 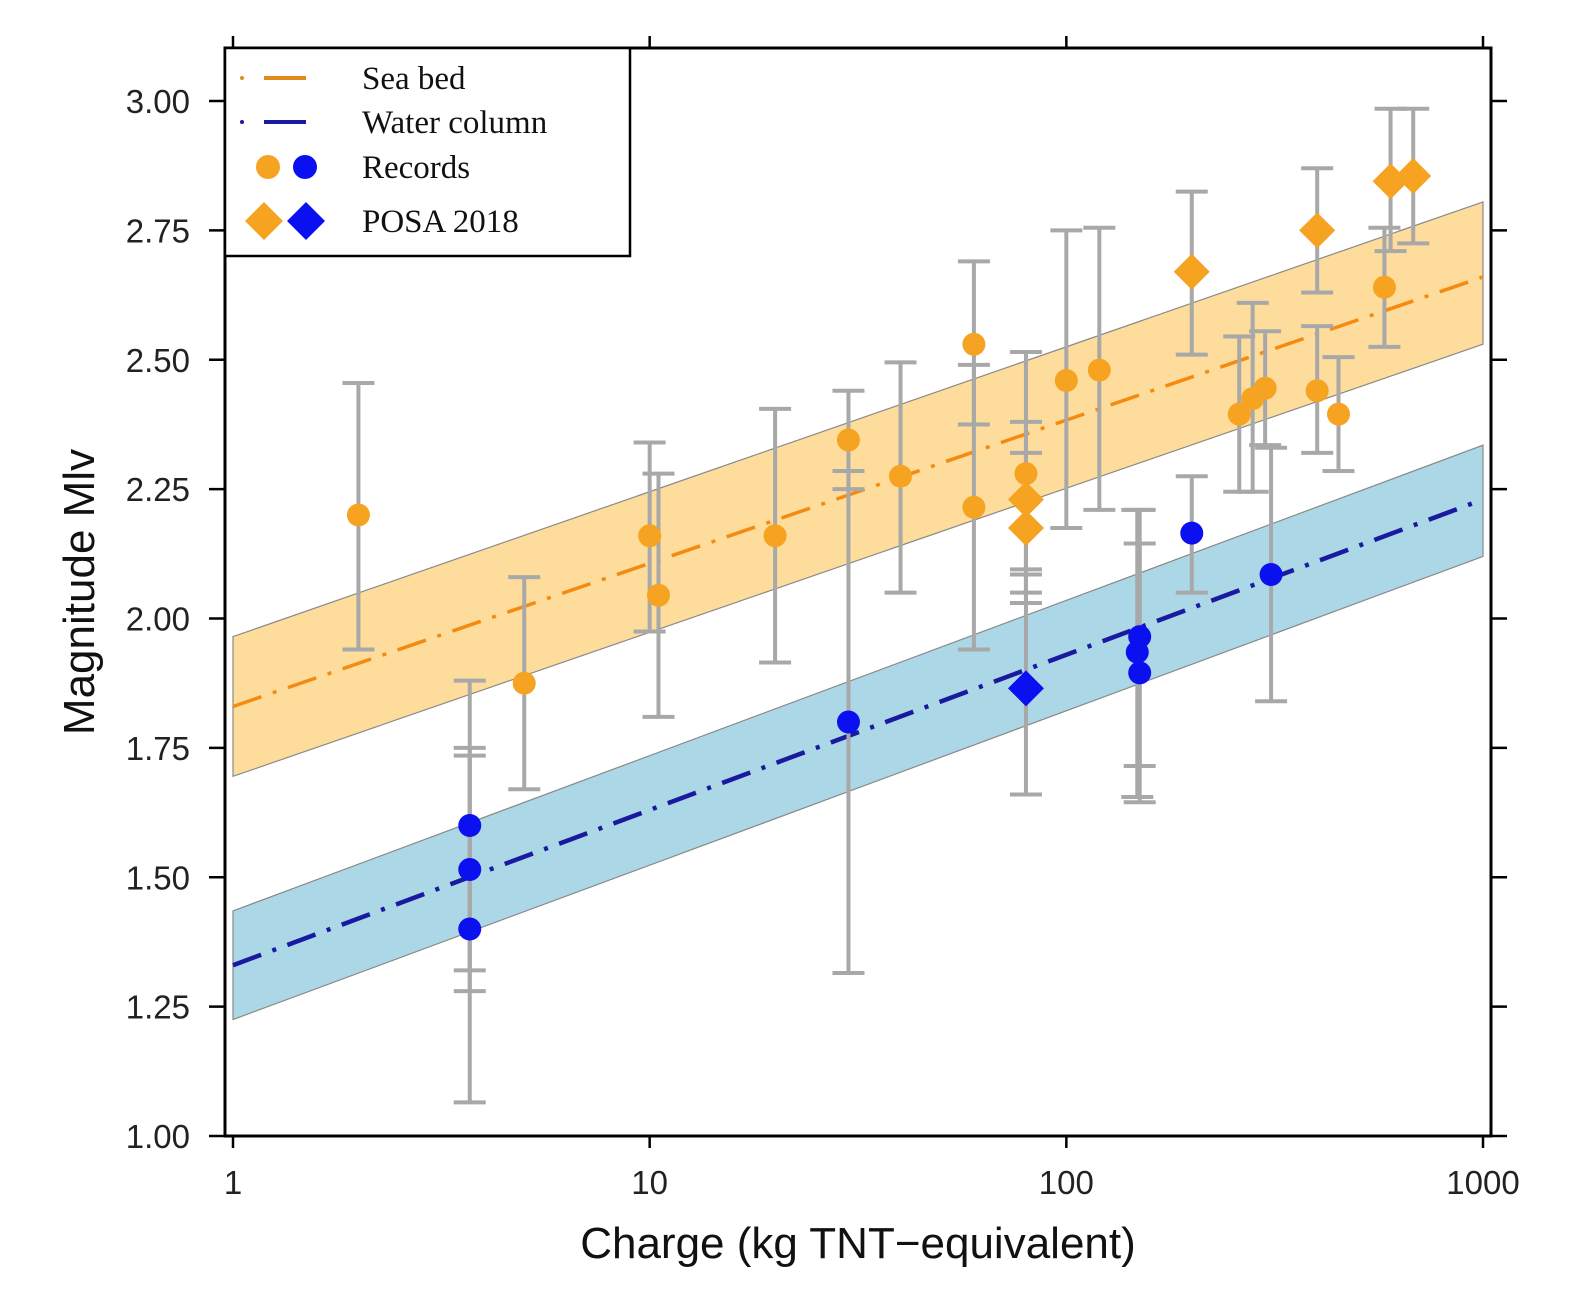 I want to click on y-tick-label: 1.25, so click(x=158, y=1007).